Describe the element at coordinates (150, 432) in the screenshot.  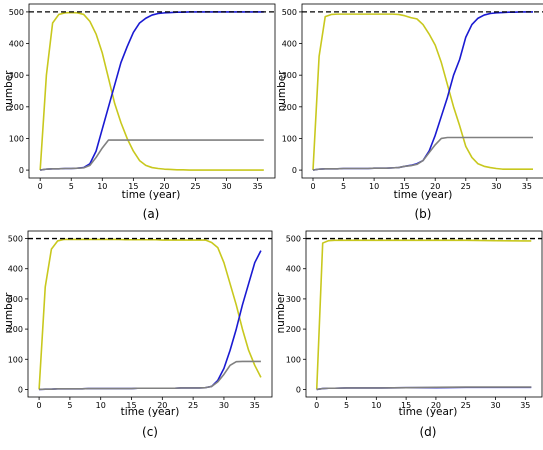
I see `panel-caption: (c)` at that location.